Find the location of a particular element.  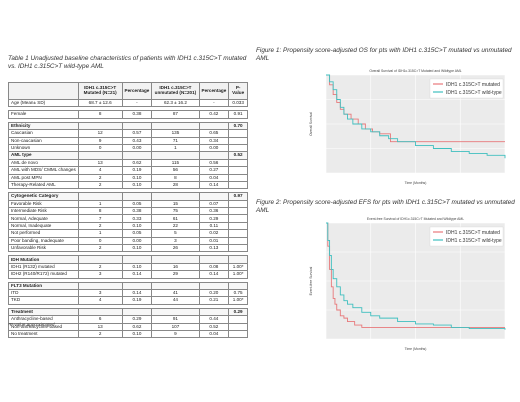

row-label-cell: Poor banding, Inadequate is located at coordinates (43, 241).